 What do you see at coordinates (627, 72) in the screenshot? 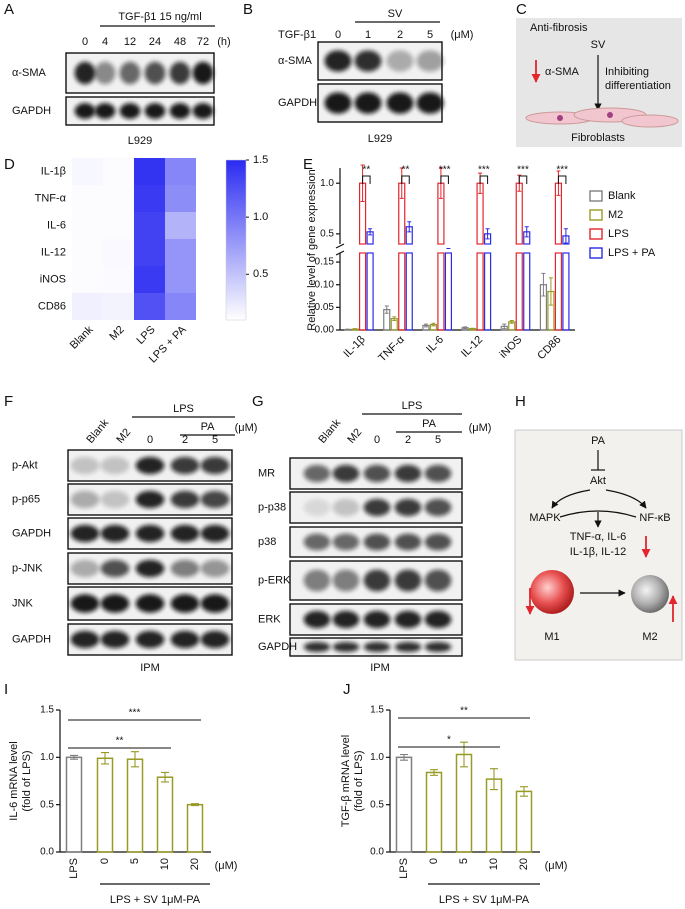
I see `scheme-effect: Inhibiting` at bounding box center [627, 72].